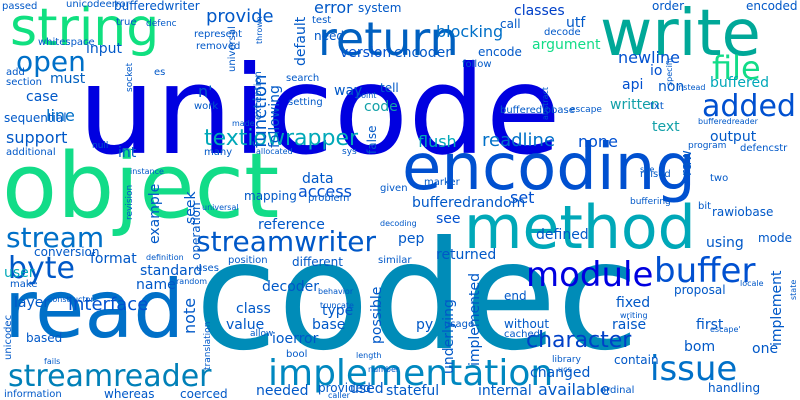 Image resolution: width=800 pixels, height=400 pixels. Describe the element at coordinates (687, 163) in the screenshot. I see `word-raw: raw` at that location.